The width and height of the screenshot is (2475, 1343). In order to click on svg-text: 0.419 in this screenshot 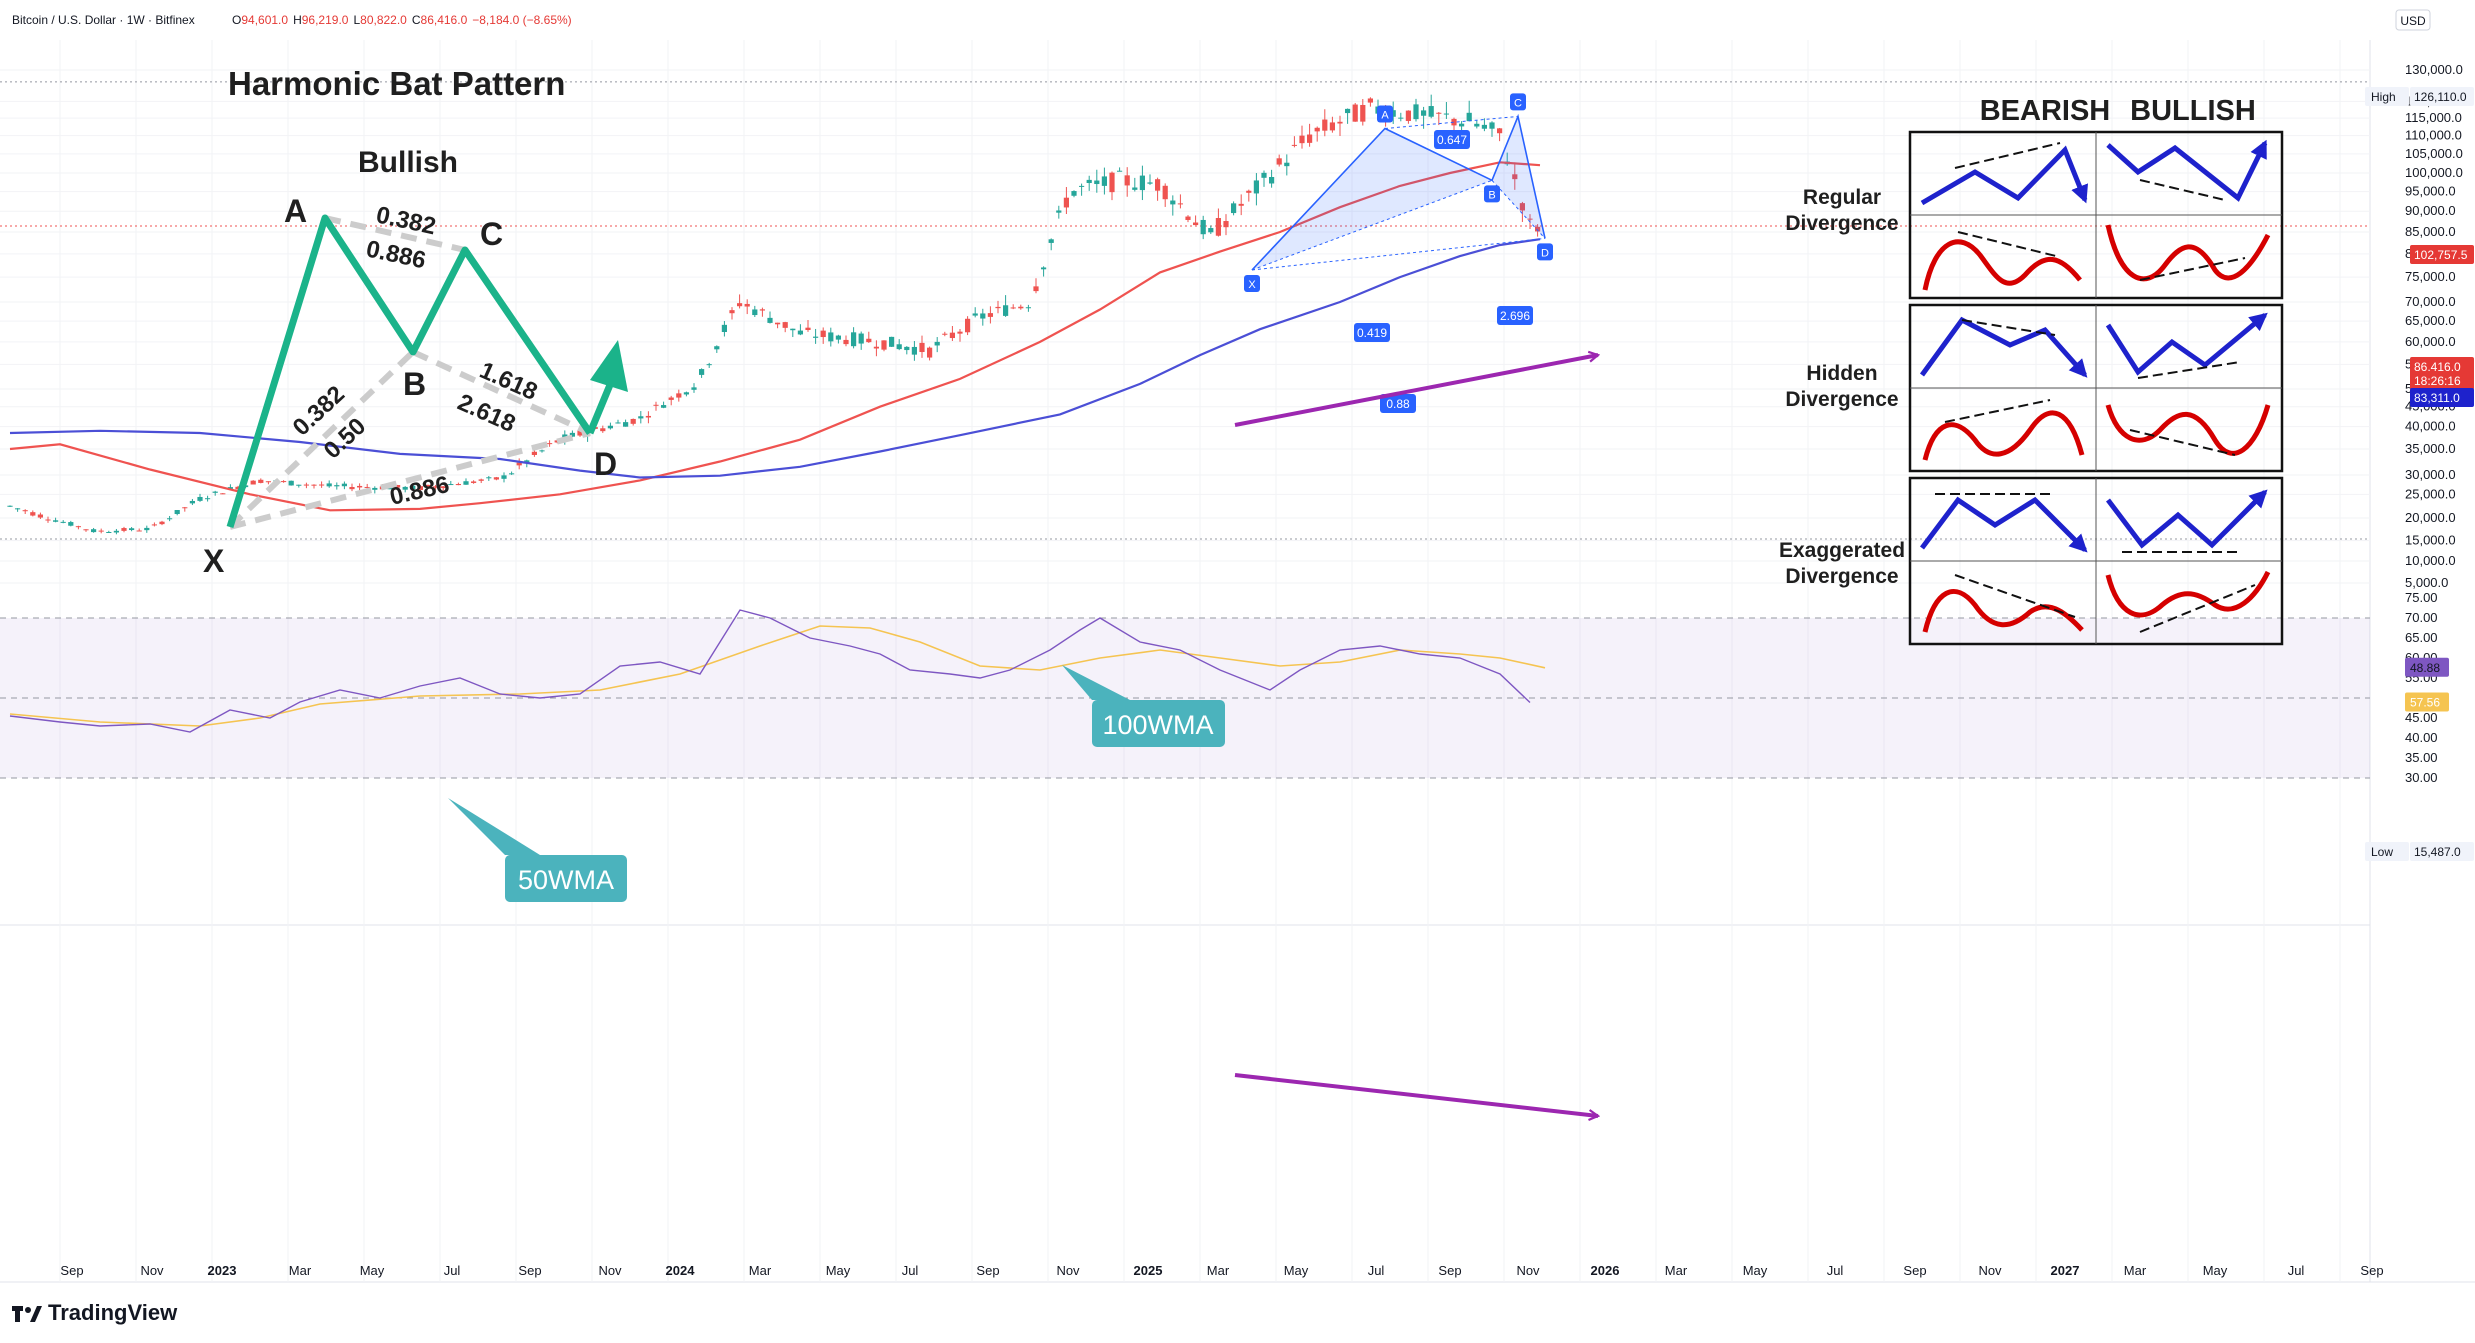, I will do `click(1372, 333)`.